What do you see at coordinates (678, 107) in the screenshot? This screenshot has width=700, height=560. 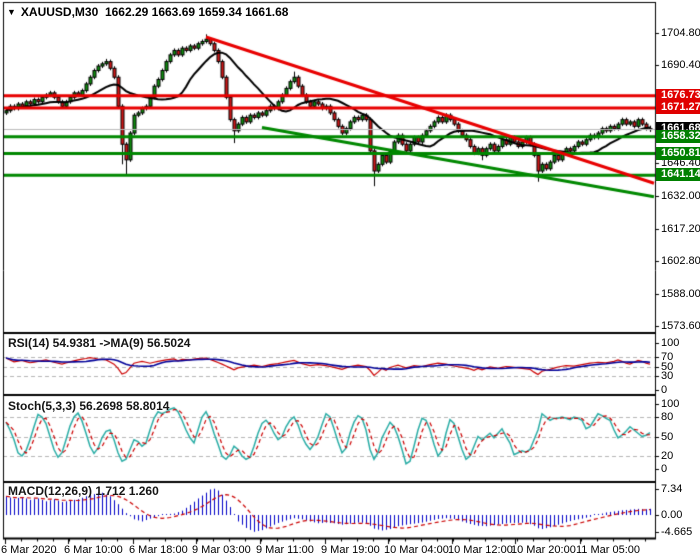 I see `price-level-badge: 1671.27` at bounding box center [678, 107].